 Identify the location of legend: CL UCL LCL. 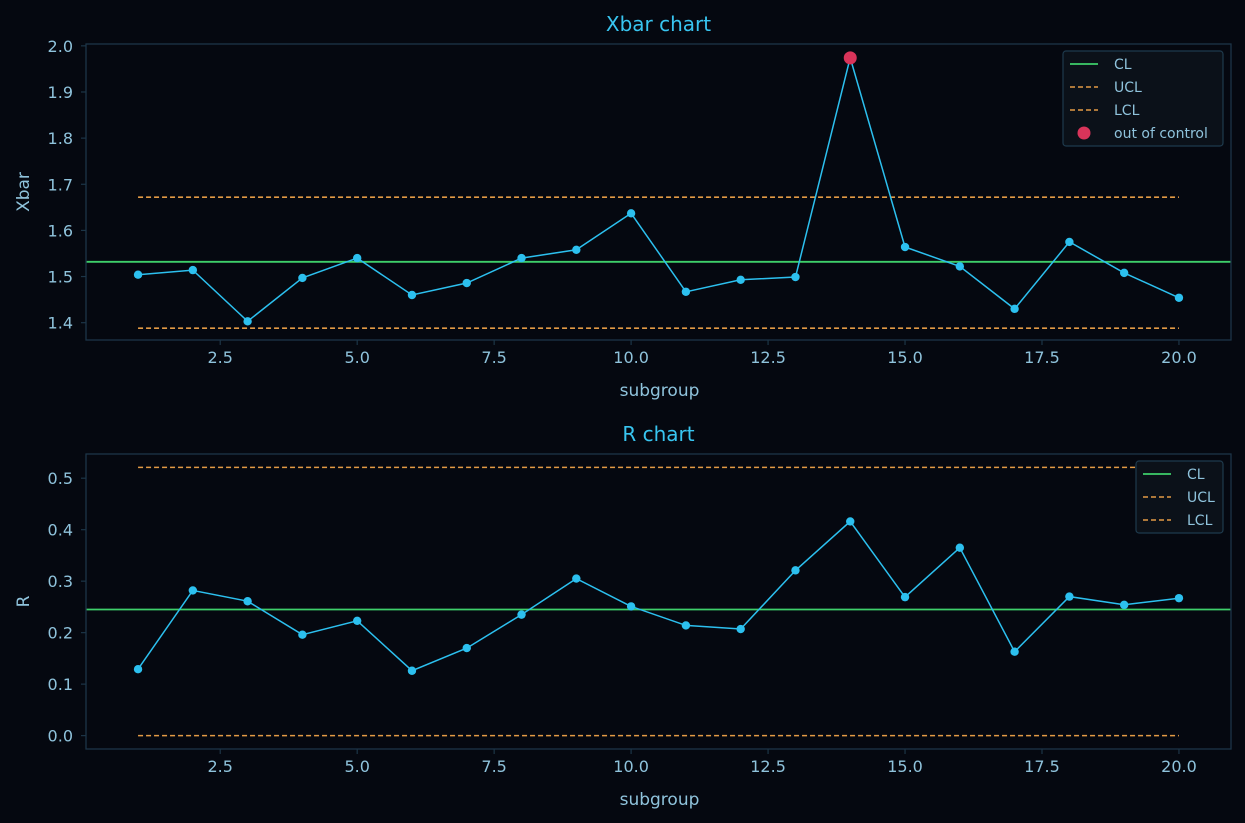
(1179, 497).